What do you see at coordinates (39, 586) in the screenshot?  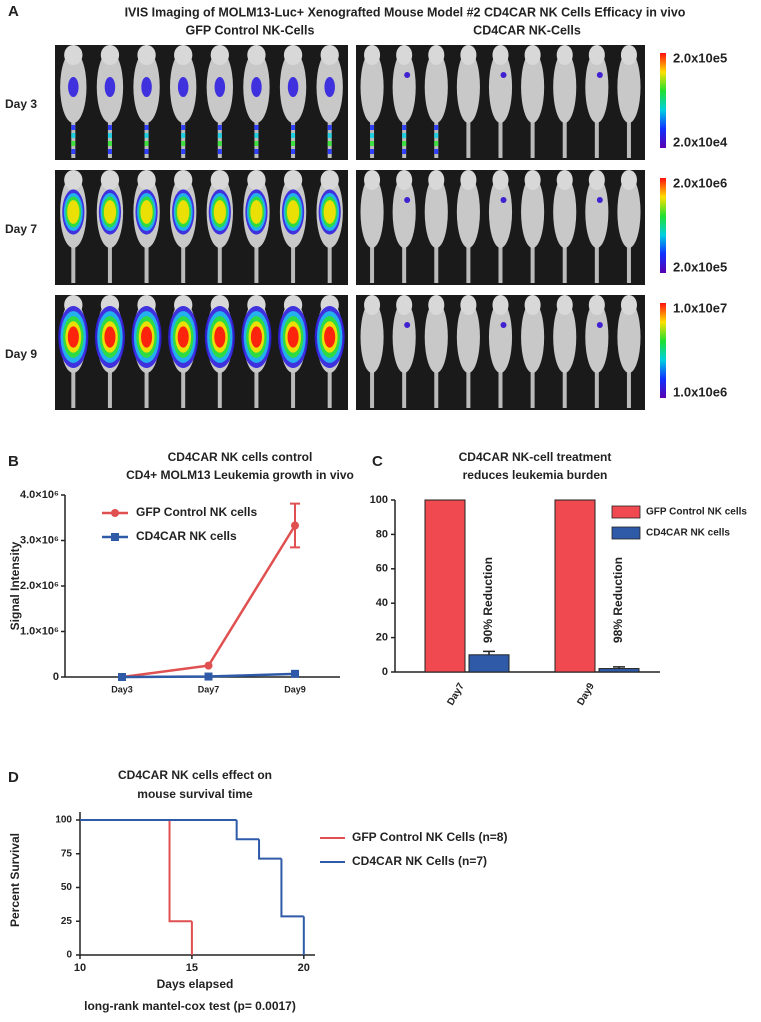 I see `y-tick-label: 2.0×10⁶` at bounding box center [39, 586].